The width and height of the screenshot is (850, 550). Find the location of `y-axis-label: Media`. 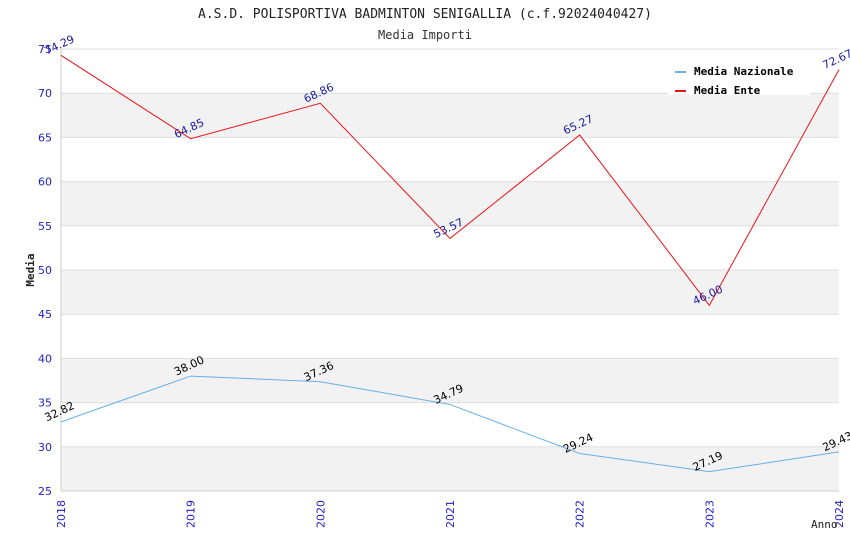

y-axis-label: Media is located at coordinates (30, 269).